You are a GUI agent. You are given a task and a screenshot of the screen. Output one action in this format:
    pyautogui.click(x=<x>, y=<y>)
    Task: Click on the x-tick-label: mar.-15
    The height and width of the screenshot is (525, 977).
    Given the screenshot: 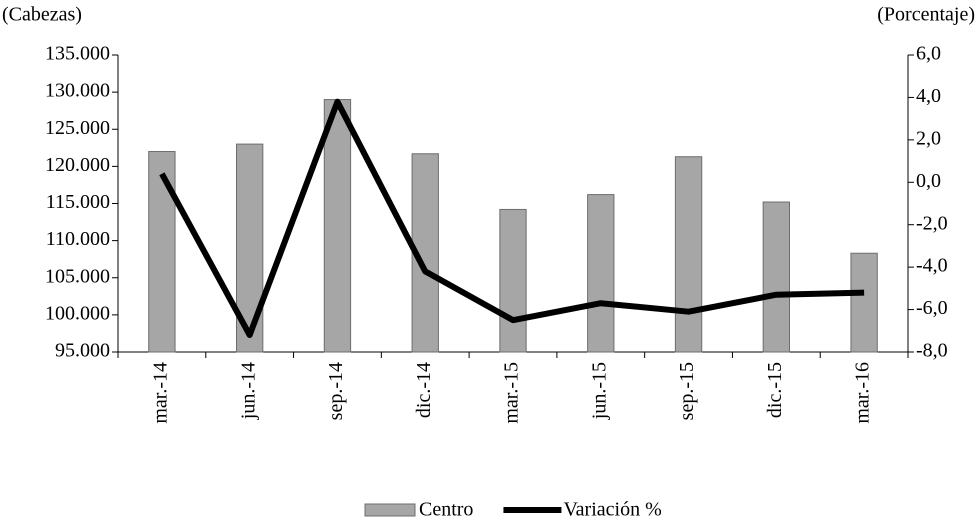 What is the action you would take?
    pyautogui.click(x=512, y=393)
    